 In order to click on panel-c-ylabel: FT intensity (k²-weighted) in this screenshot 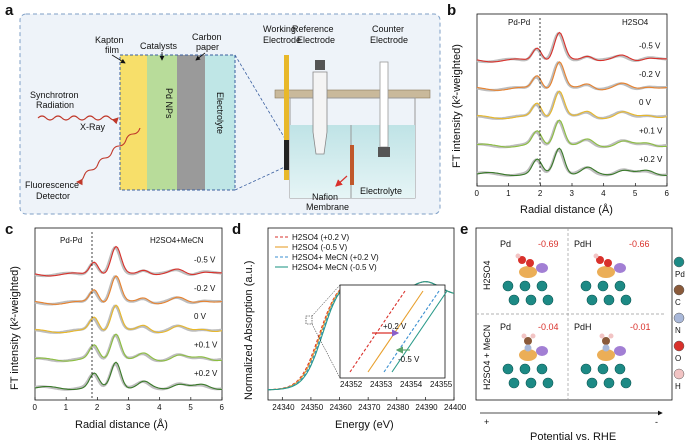, I will do `click(15, 328)`.